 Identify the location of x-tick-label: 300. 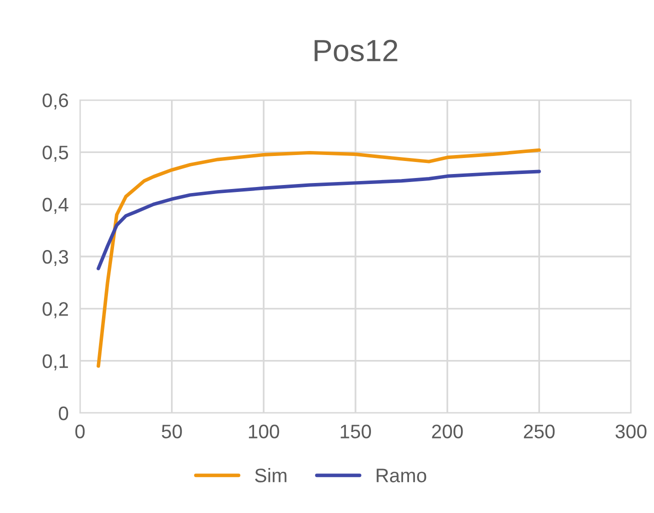
(631, 431).